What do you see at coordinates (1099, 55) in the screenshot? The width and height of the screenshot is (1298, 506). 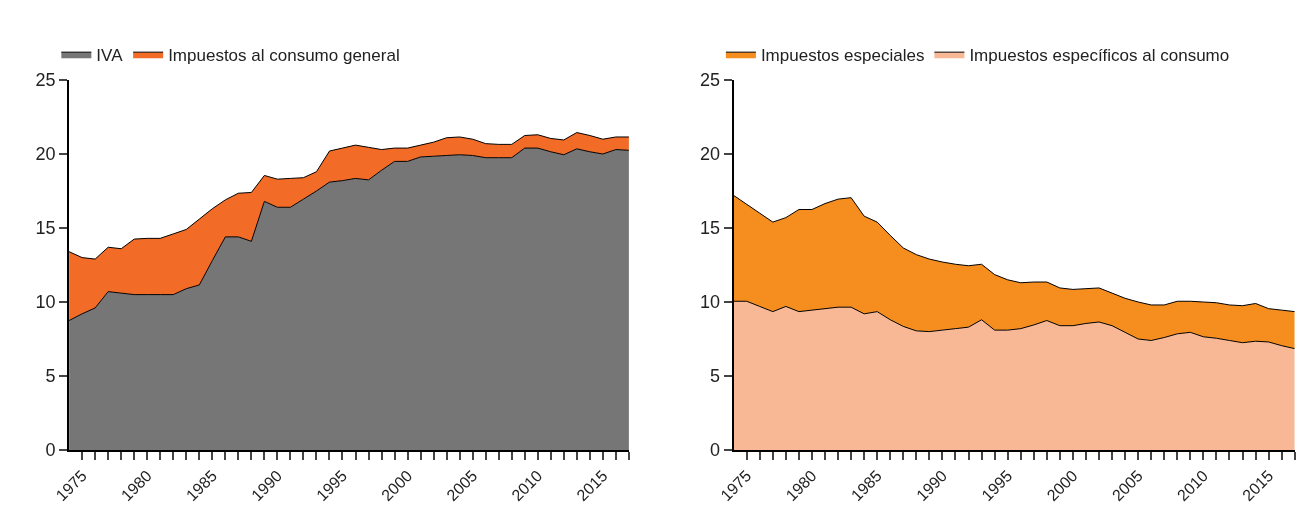 I see `legend-label: Impuestos específicos al consumo` at bounding box center [1099, 55].